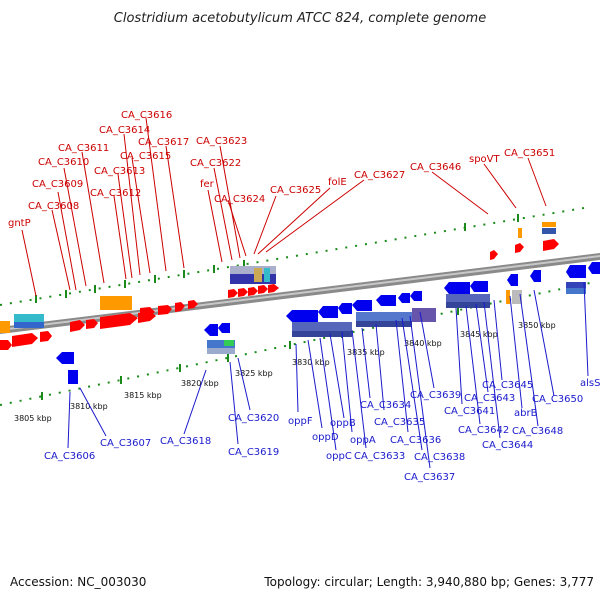 This screenshot has width=600, height=600. What do you see at coordinates (435, 395) in the screenshot?
I see `gene-label: CA_C3639` at bounding box center [435, 395].